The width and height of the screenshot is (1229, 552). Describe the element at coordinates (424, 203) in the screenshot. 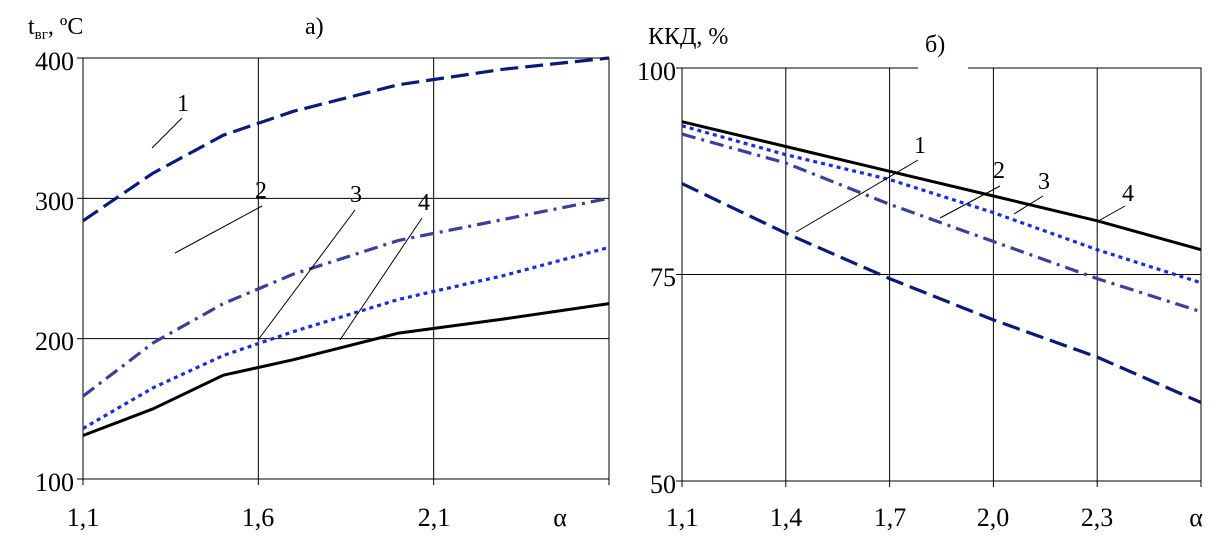

I see `chart-a-curve-label-4: 4` at that location.